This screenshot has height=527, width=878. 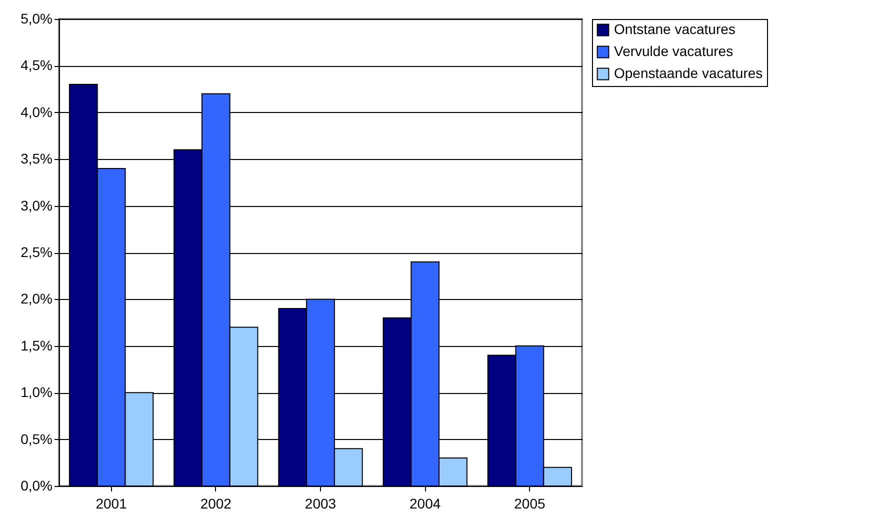 I want to click on y-tick-label: 2,5%, so click(x=36, y=252).